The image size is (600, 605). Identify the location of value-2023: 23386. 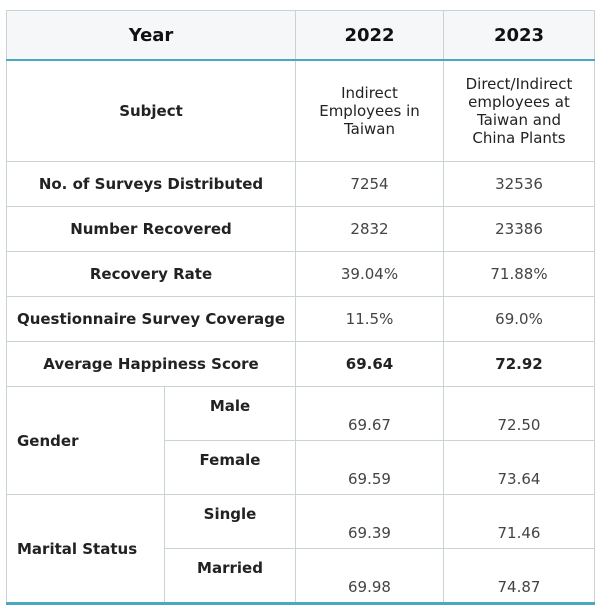
(519, 229).